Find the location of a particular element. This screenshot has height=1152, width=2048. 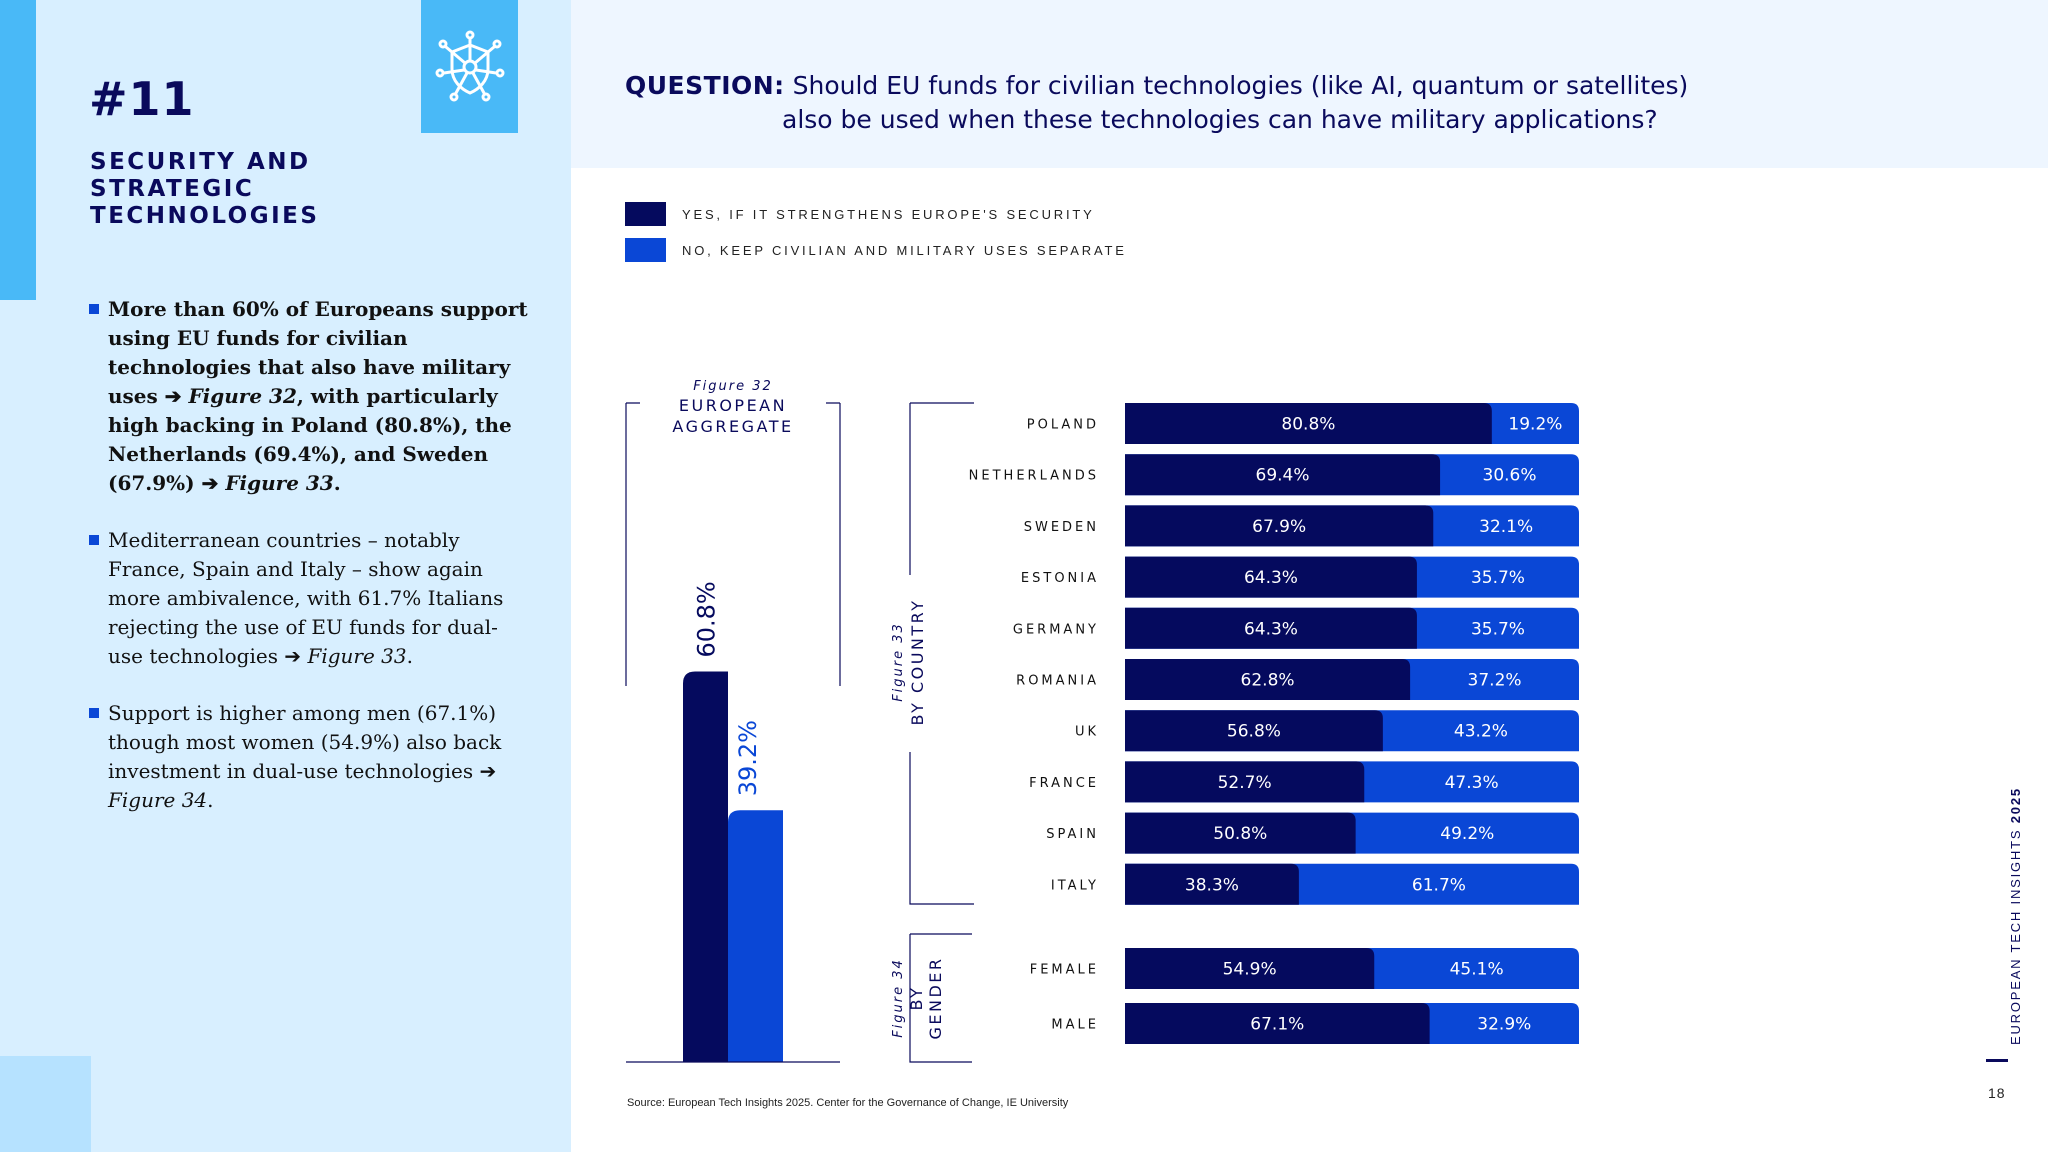

data-label-yes: 60.8% is located at coordinates (707, 619).